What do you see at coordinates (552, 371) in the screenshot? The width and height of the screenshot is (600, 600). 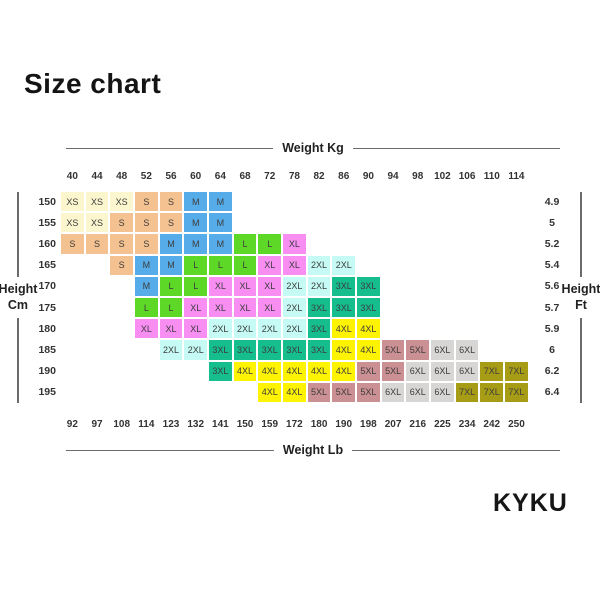 I see `height-ft-tick: 6.2` at bounding box center [552, 371].